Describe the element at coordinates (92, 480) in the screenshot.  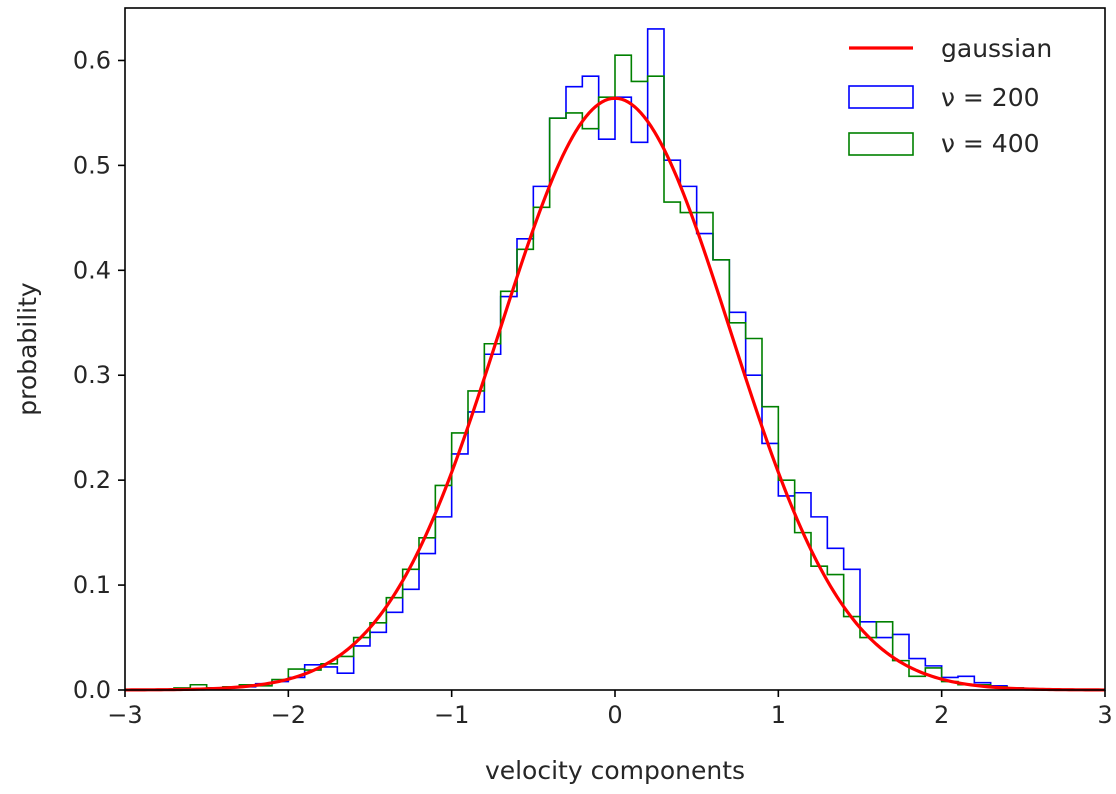
I see `y-tick-label: 0.2` at that location.